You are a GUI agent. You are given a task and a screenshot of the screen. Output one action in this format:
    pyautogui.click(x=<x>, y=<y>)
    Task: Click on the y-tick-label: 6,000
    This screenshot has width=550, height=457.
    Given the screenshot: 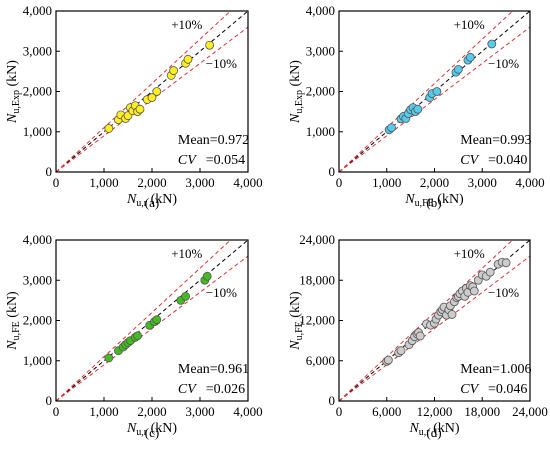 What is the action you would take?
    pyautogui.click(x=320, y=360)
    